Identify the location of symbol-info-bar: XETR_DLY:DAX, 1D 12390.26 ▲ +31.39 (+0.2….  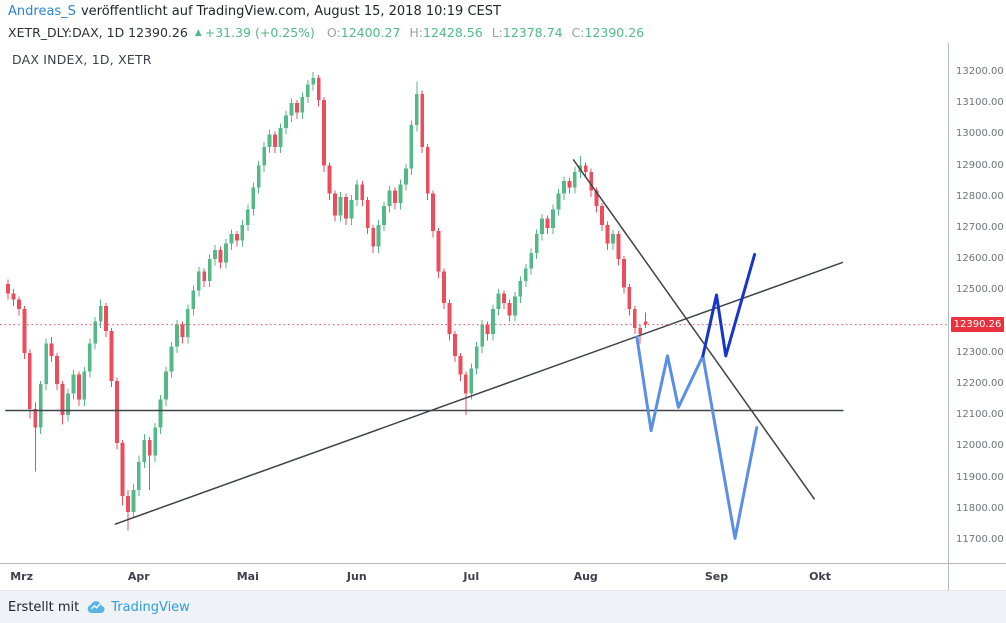
(503, 32).